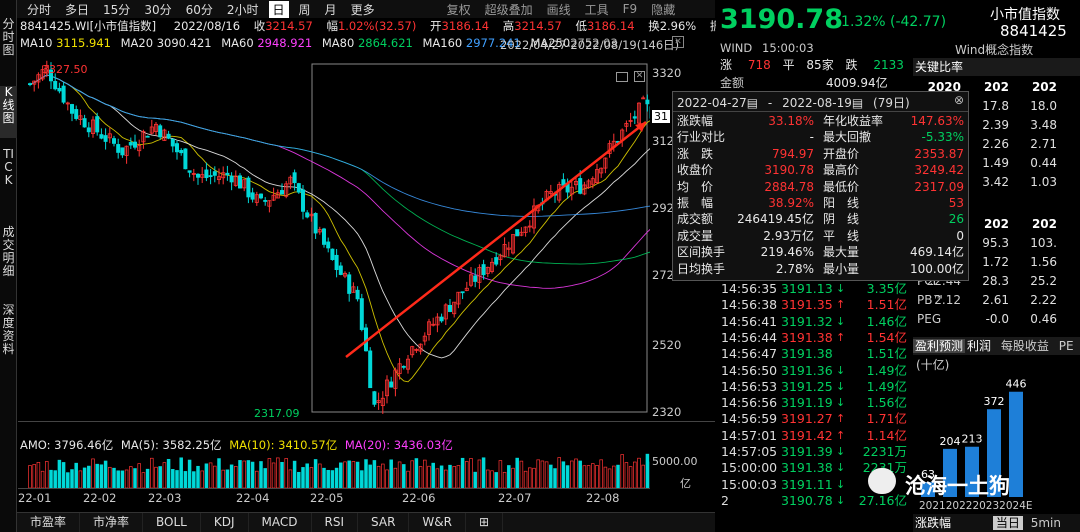  Describe the element at coordinates (596, 9) in the screenshot. I see `tool-btn: 工具` at that location.